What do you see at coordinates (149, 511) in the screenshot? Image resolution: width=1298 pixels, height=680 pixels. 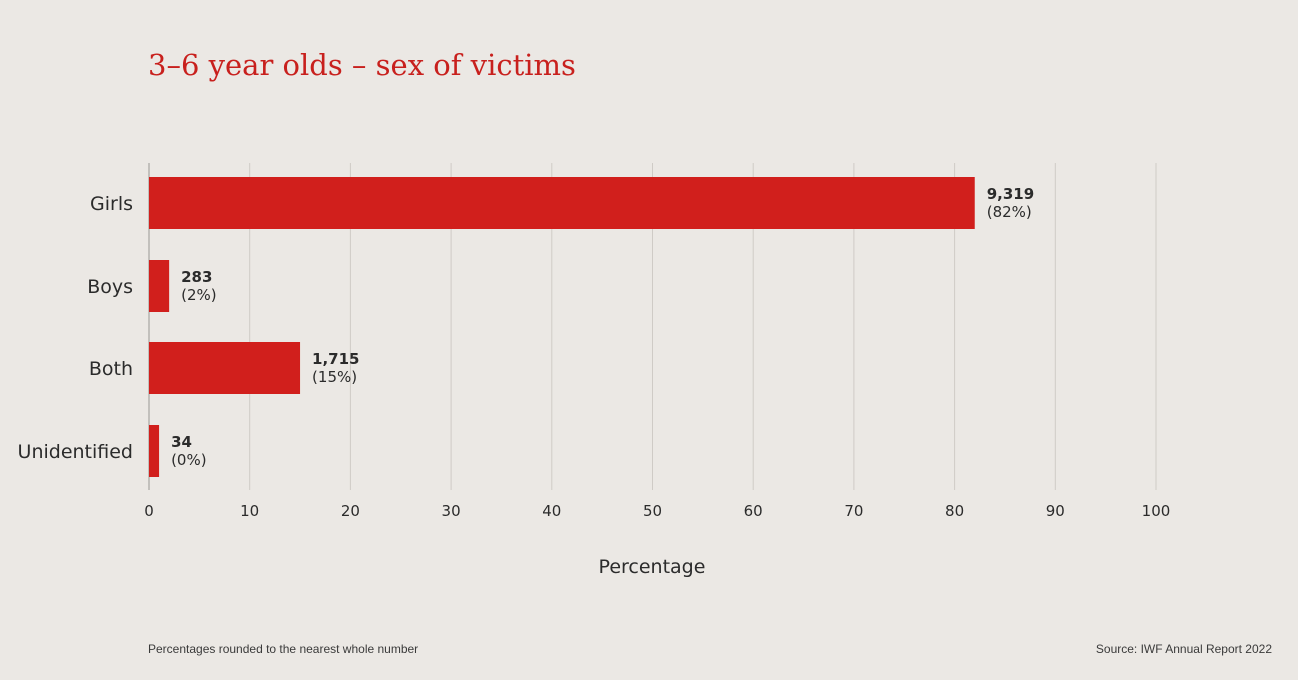 I see `x-tick-label: 0` at bounding box center [149, 511].